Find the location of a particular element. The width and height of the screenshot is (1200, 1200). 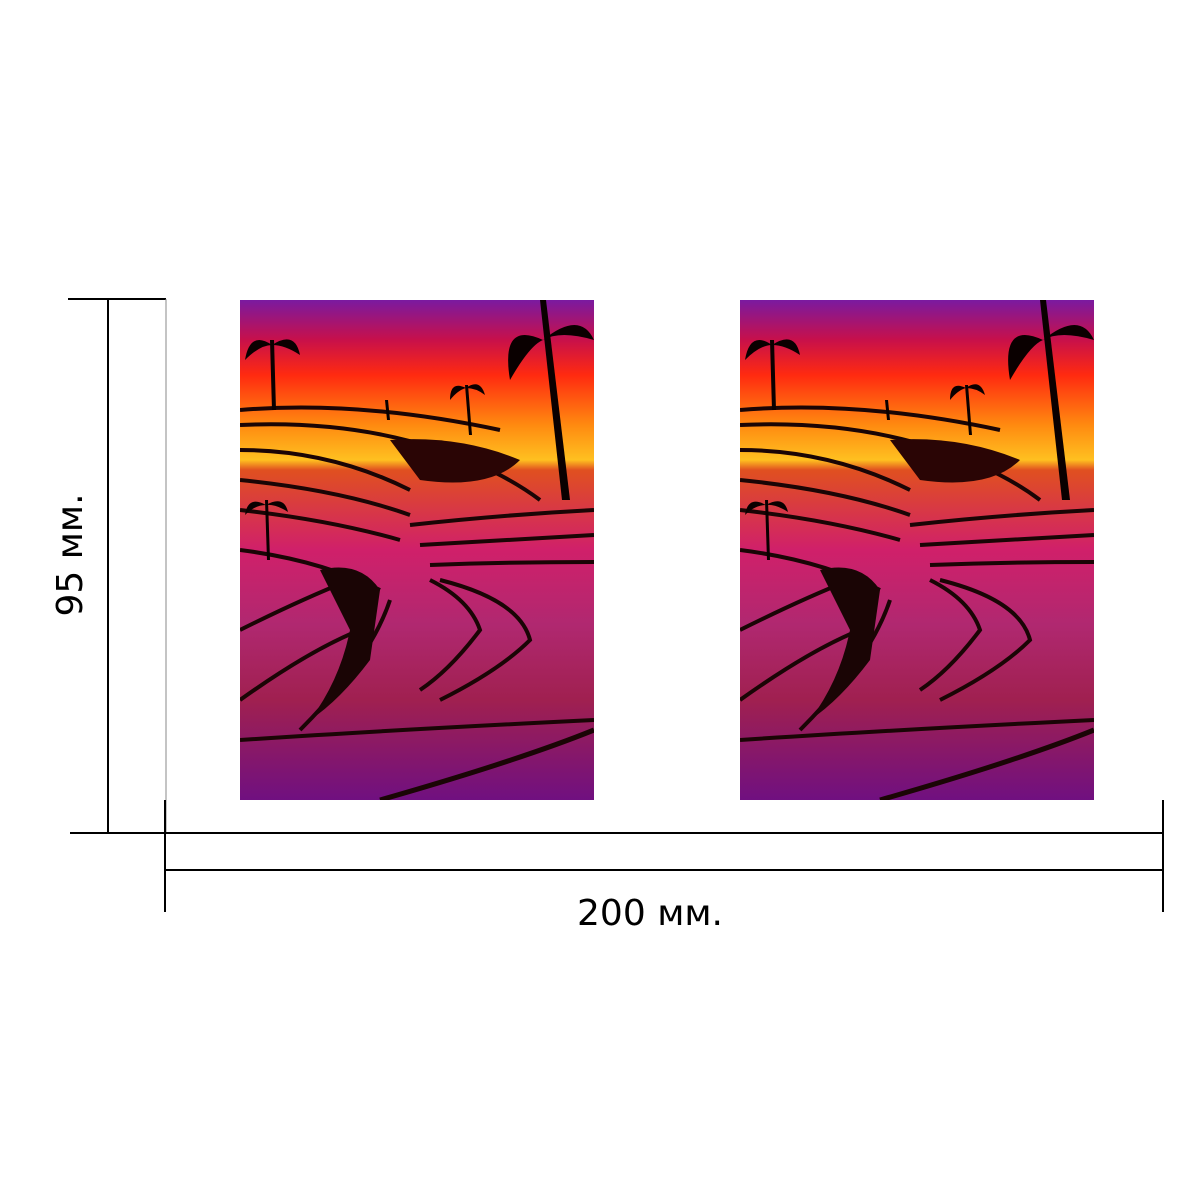

height-dimension: 95 мм. is located at coordinates (108, 566).